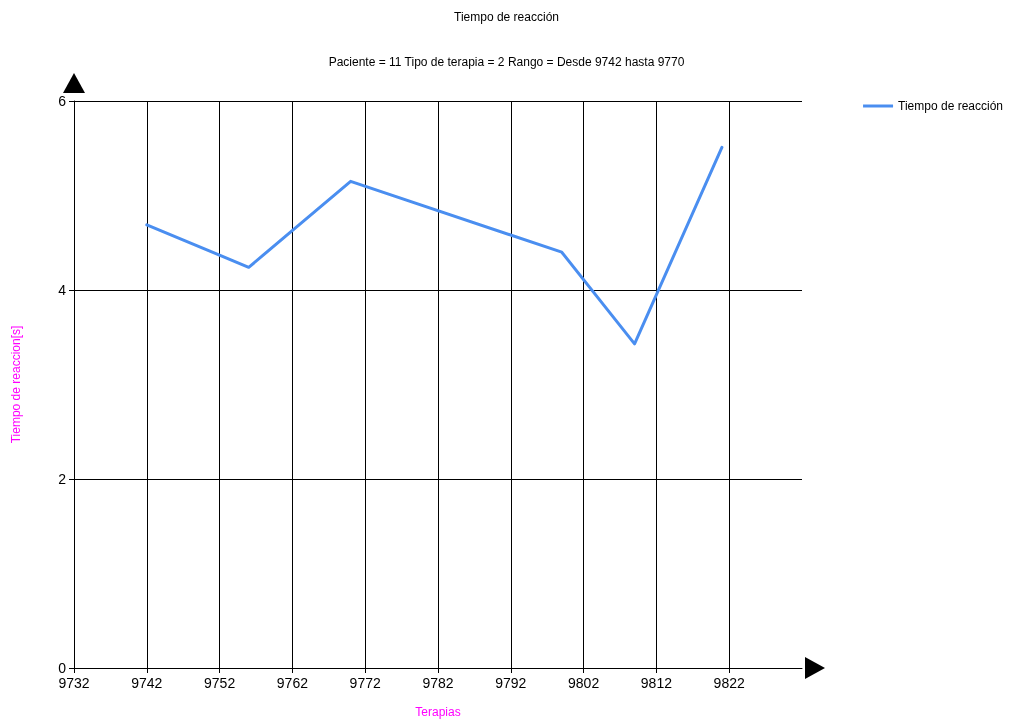 The image size is (1013, 726). What do you see at coordinates (951, 106) in the screenshot?
I see `legend-label: Tiempo de reacción` at bounding box center [951, 106].